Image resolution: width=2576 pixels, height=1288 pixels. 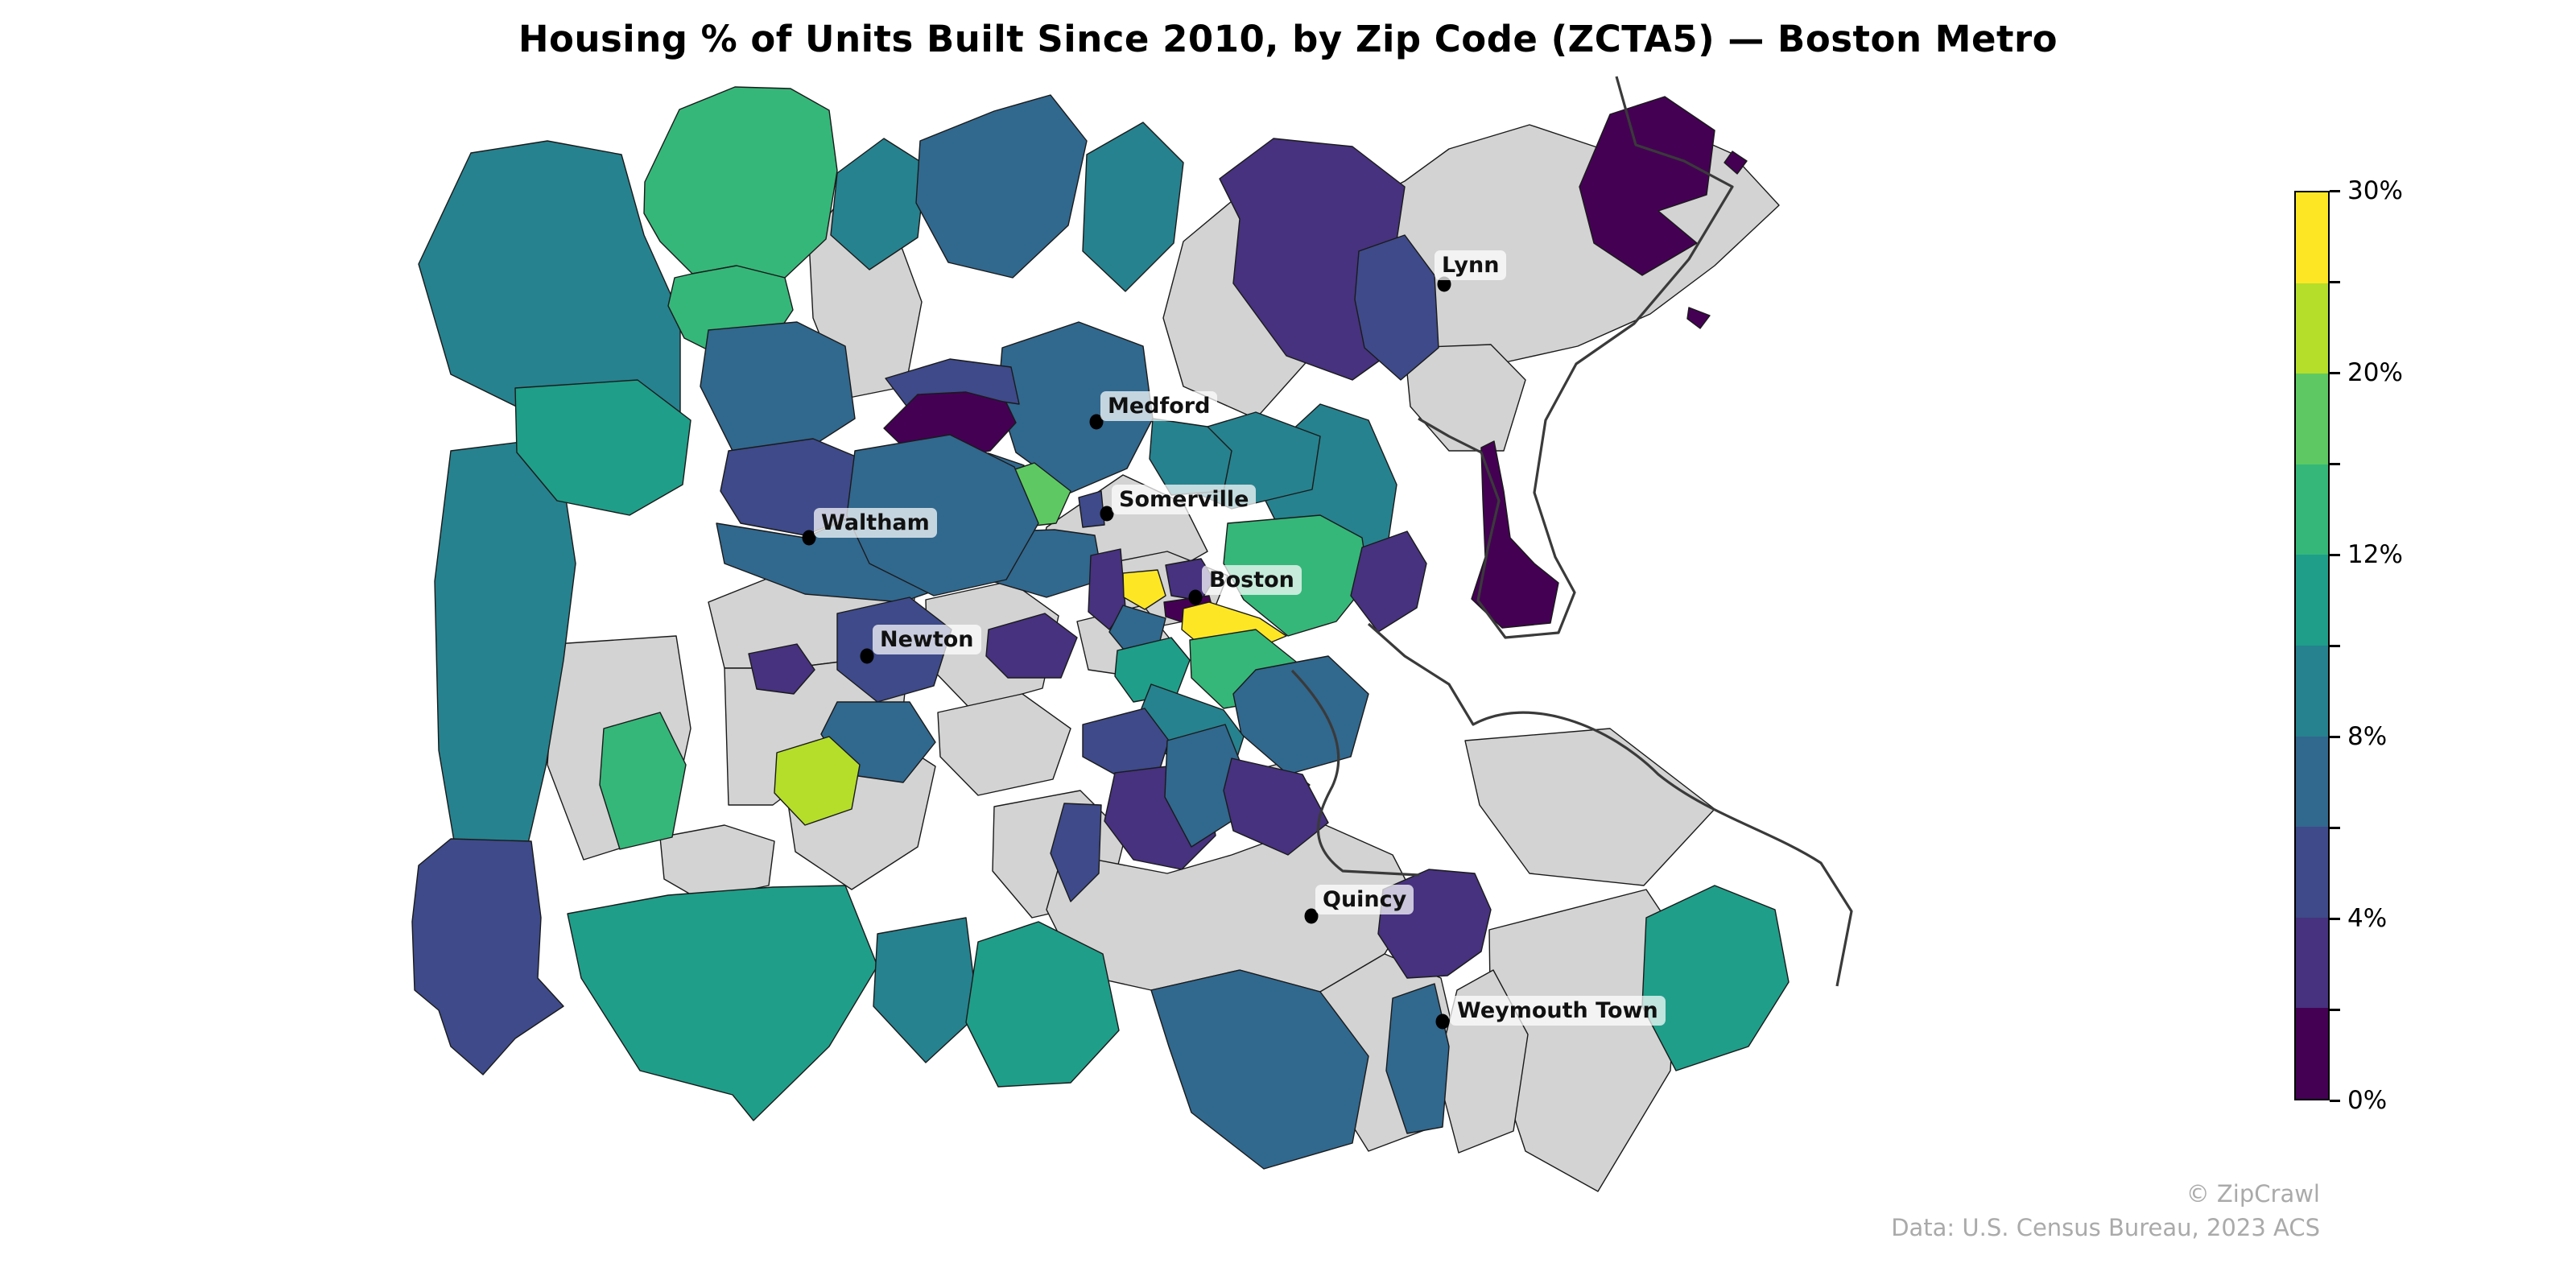 What do you see at coordinates (2312, 419) in the screenshot?
I see `colorbar-band-16–20%` at bounding box center [2312, 419].